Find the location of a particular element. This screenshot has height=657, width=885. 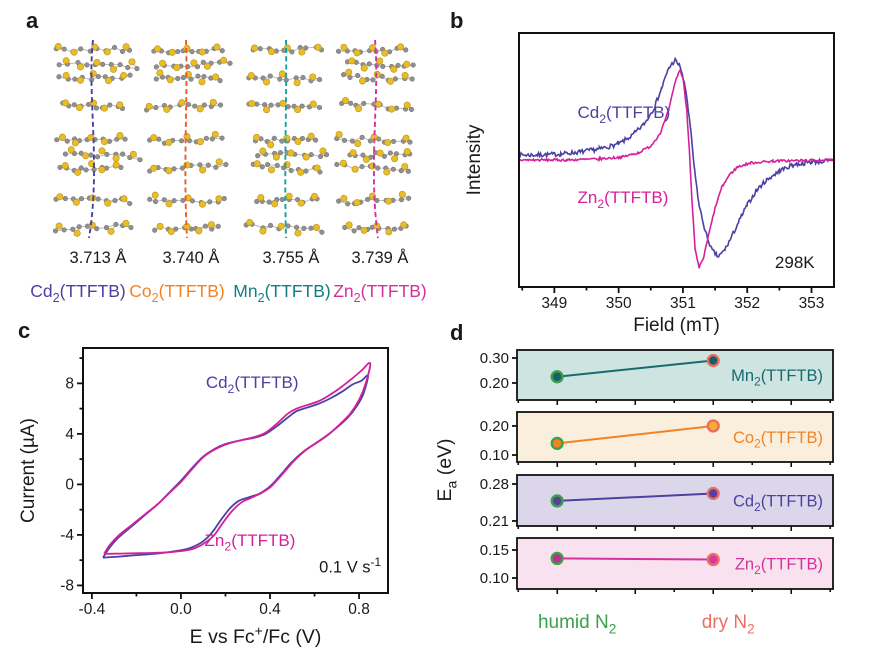

cv-x-tick-label: -0.4 is located at coordinates (92, 609).